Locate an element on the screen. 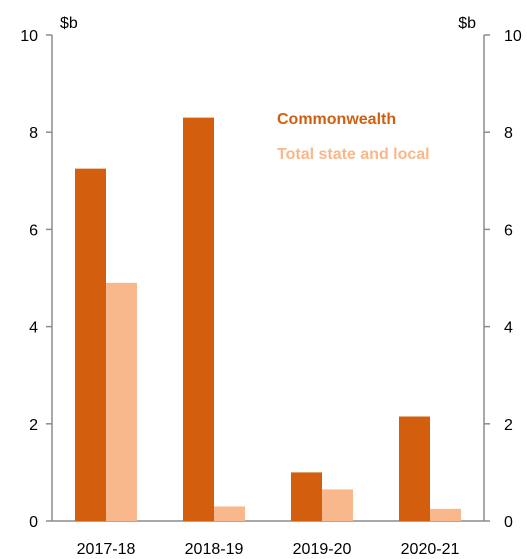  y-tick-label-right: 2 is located at coordinates (508, 425).